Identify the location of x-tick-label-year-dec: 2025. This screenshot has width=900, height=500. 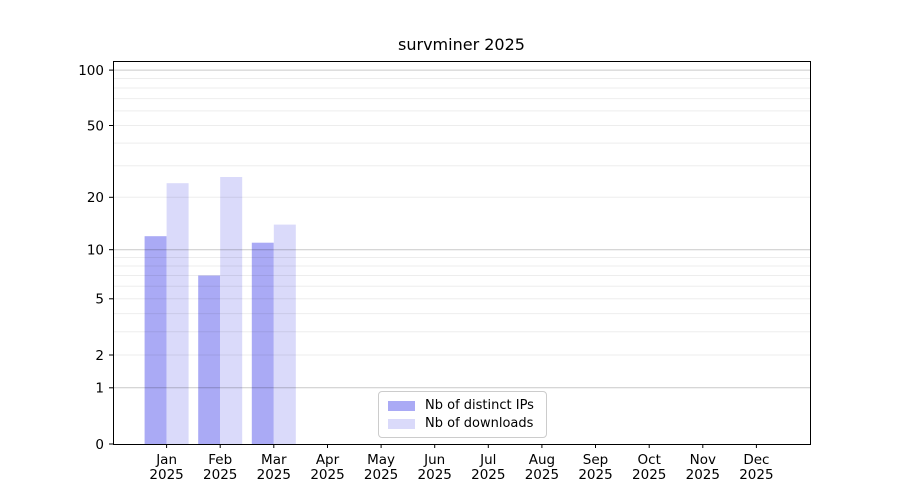
(756, 475).